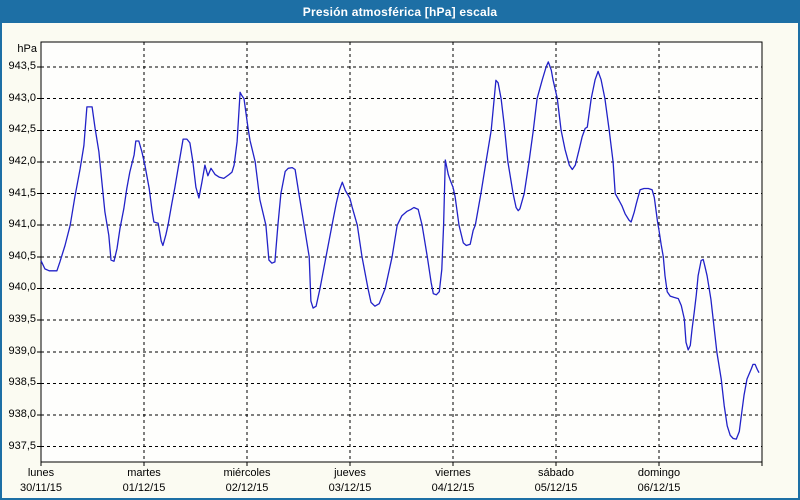 This screenshot has width=800, height=500. Describe the element at coordinates (22, 66) in the screenshot. I see `y-axis-label: 943,5` at that location.